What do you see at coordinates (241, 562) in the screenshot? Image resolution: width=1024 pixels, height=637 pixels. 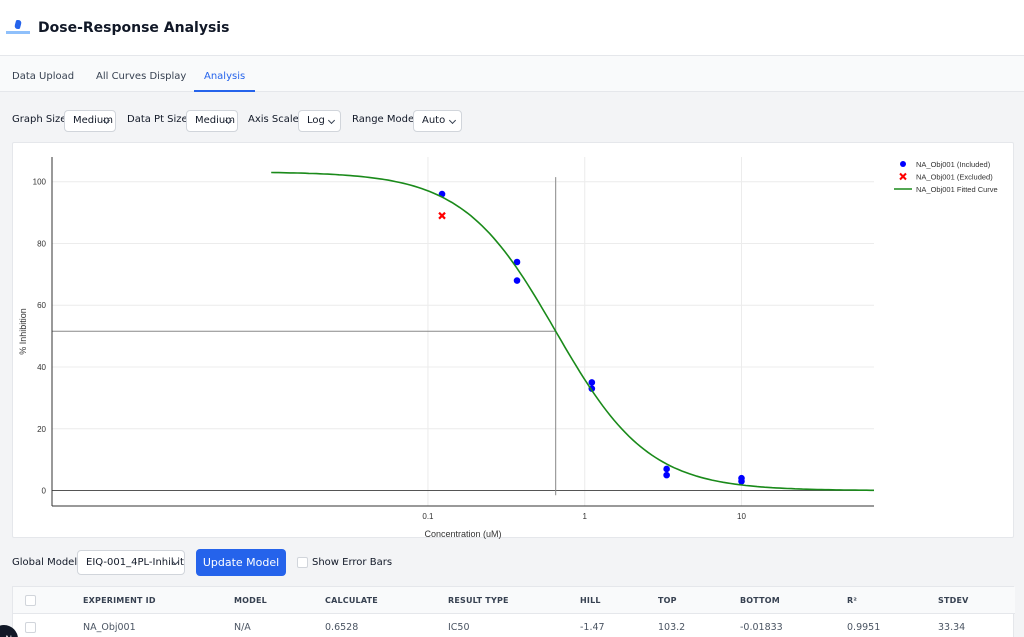 I see `update-model-button: Update Model` at bounding box center [241, 562].